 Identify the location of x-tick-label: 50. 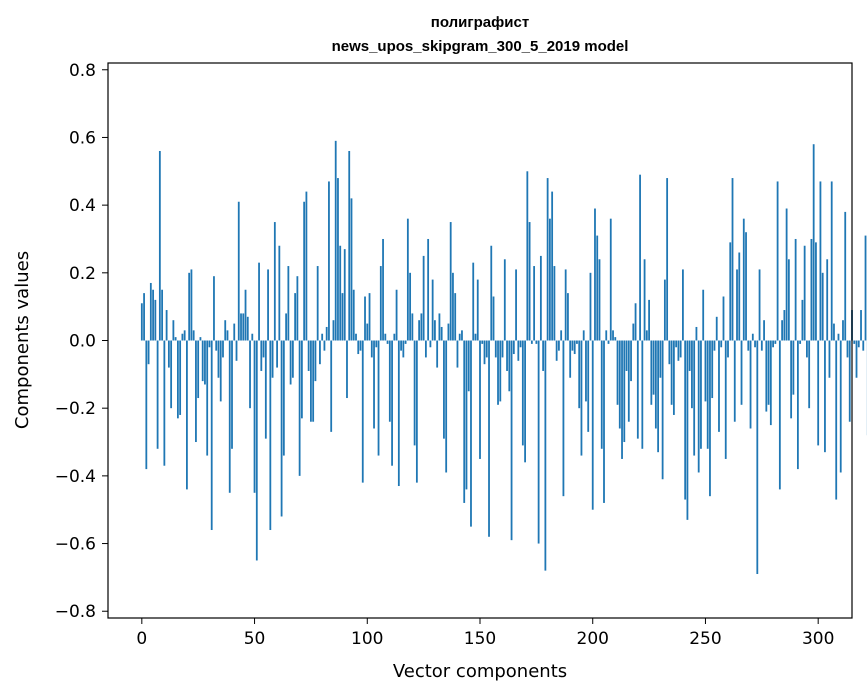
(255, 639).